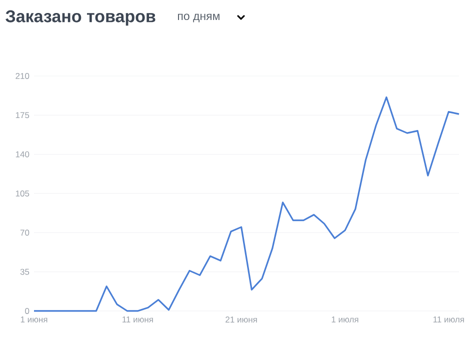 The height and width of the screenshot is (344, 473). Describe the element at coordinates (34, 319) in the screenshot. I see `x-tick-label: 1 июня` at that location.